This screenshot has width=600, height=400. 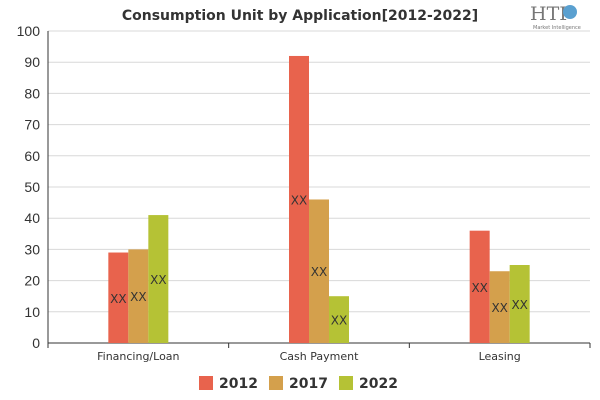 What do you see at coordinates (32, 218) in the screenshot?
I see `y-tick-label: 40` at bounding box center [32, 218].